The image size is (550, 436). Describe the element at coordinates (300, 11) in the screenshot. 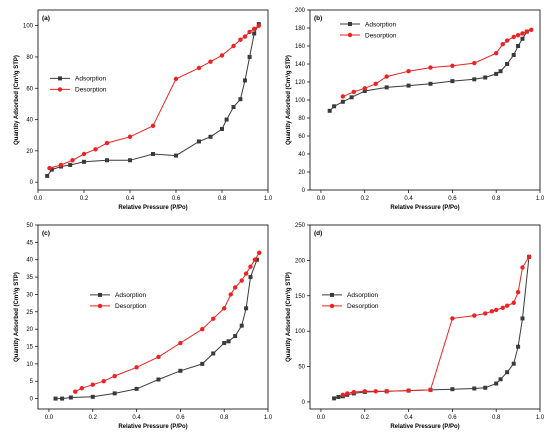

I see `y-tick-label: 200` at that location.